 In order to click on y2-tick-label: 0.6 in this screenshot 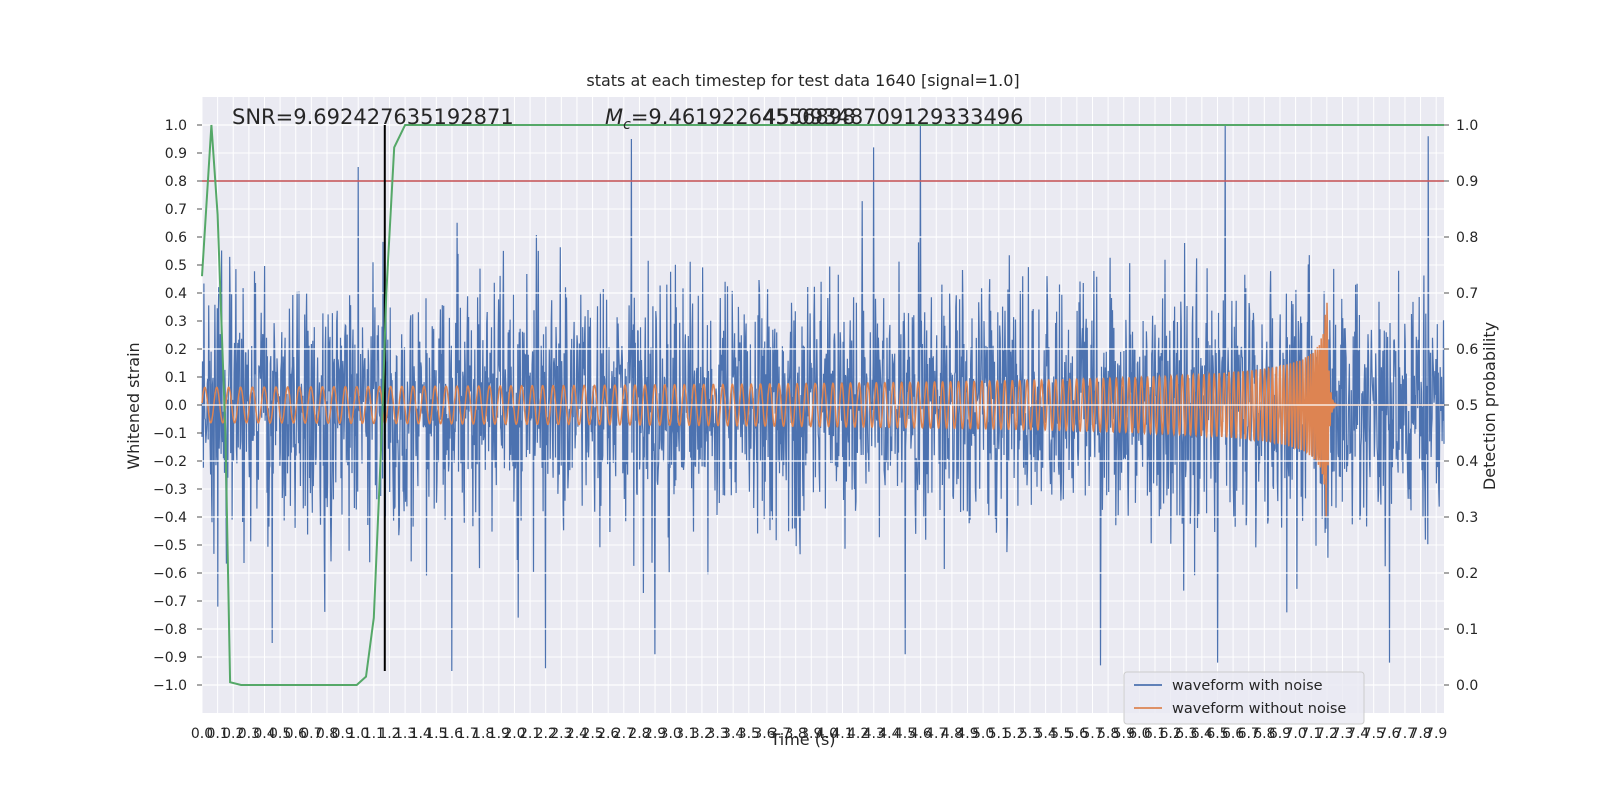, I will do `click(1467, 350)`.